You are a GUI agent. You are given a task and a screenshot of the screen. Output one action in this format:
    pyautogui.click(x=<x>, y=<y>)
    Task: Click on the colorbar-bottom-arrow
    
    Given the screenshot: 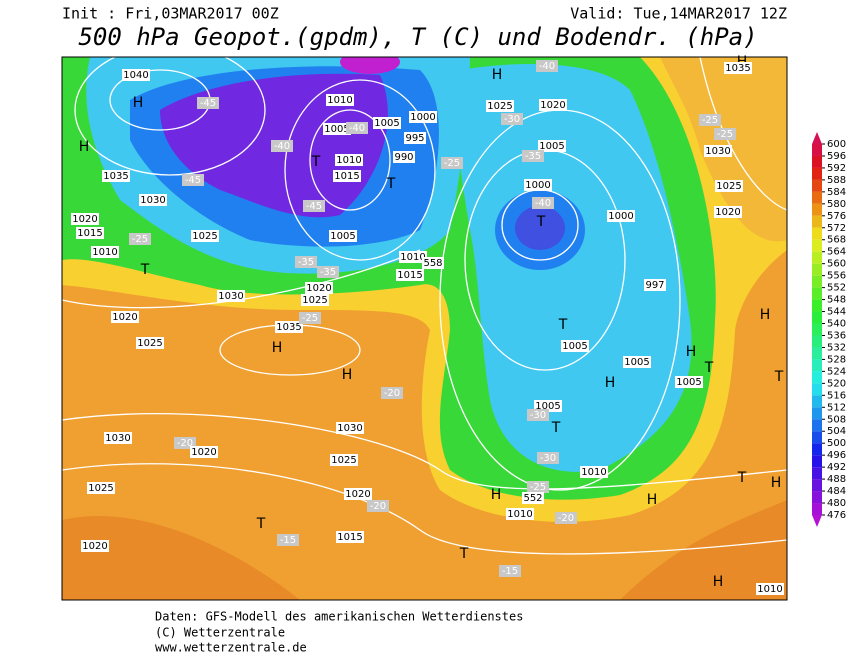 What is the action you would take?
    pyautogui.click(x=817, y=521)
    